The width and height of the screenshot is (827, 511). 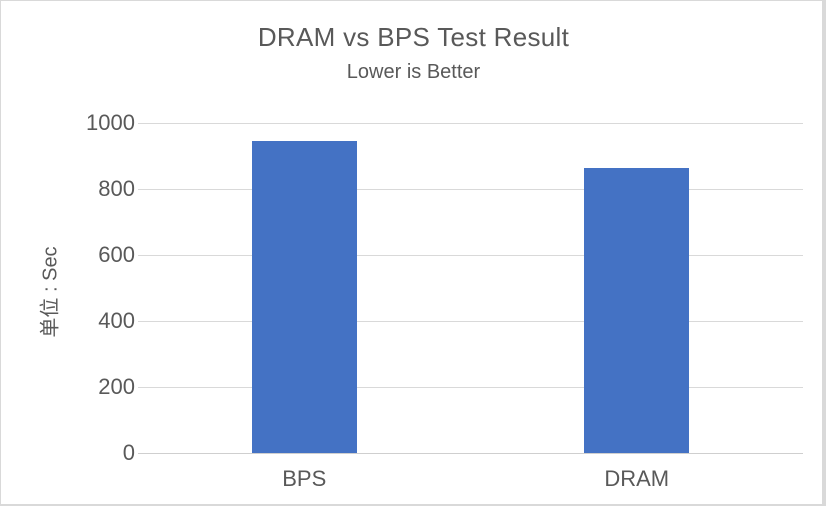 What do you see at coordinates (116, 320) in the screenshot?
I see `y-tick-label: 400` at bounding box center [116, 320].